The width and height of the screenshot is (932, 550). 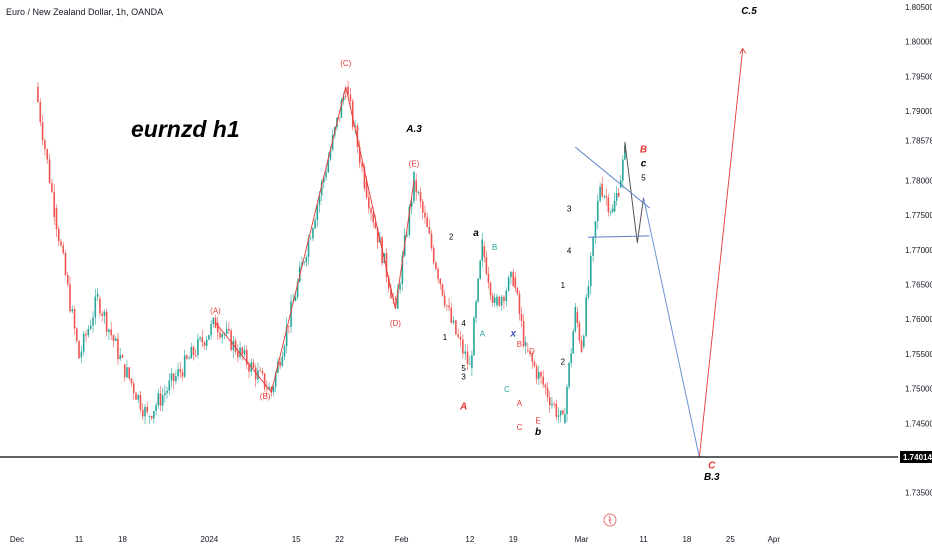 I want to click on wave-label: 1, so click(x=445, y=337).